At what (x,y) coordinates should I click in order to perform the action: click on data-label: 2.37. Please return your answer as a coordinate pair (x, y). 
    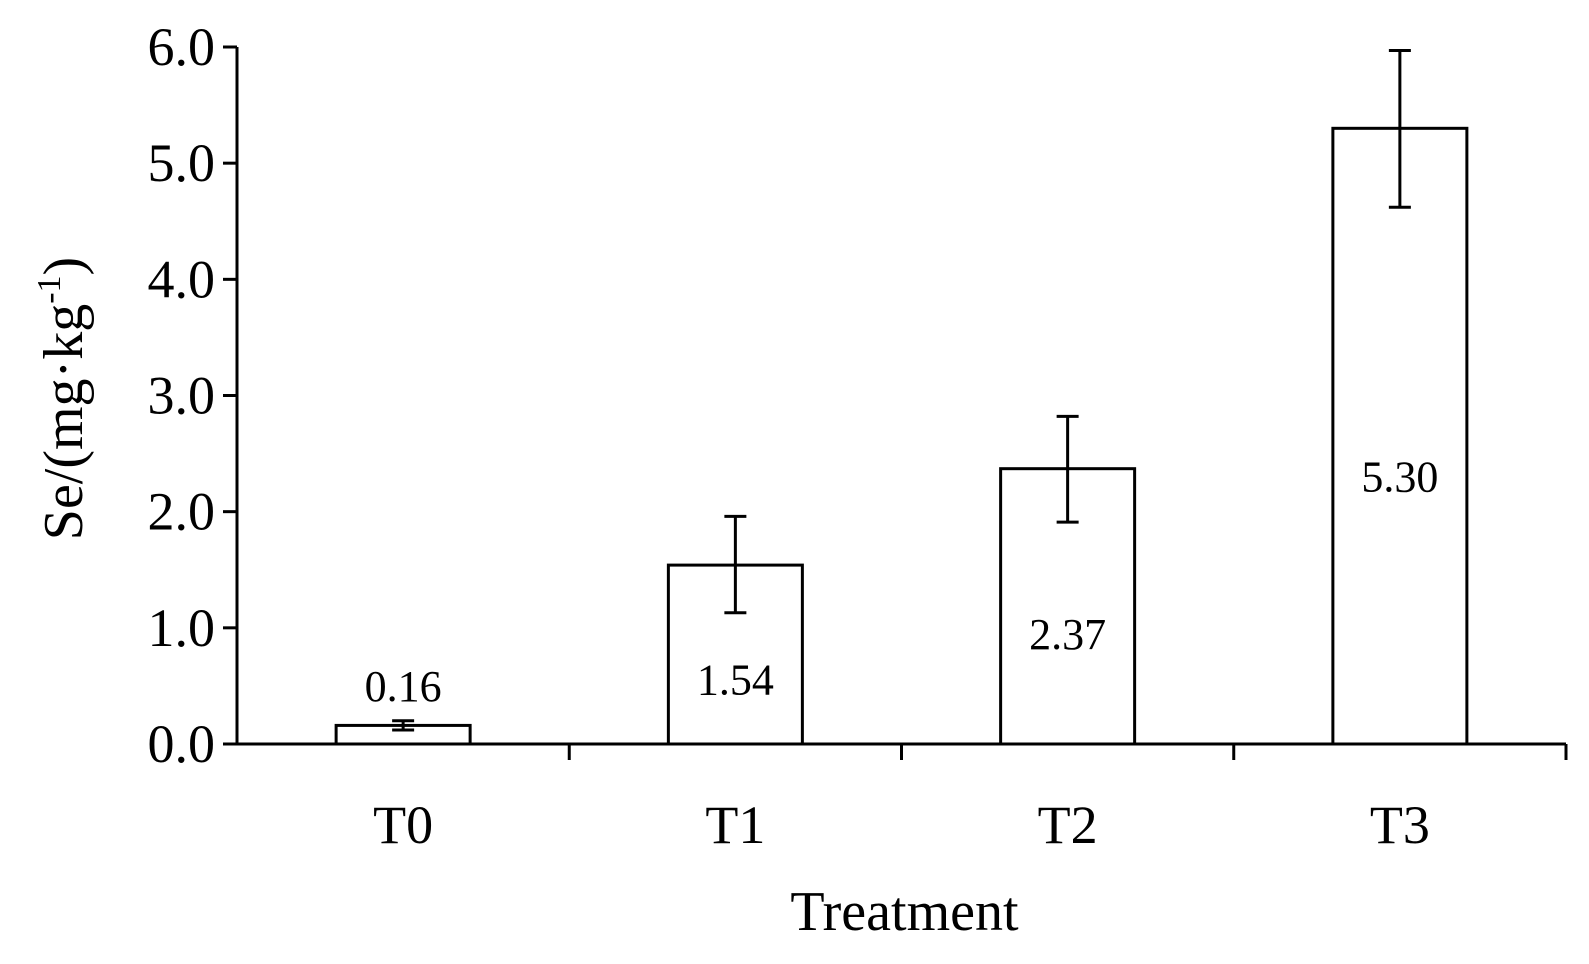
    Looking at the image, I should click on (1067, 634).